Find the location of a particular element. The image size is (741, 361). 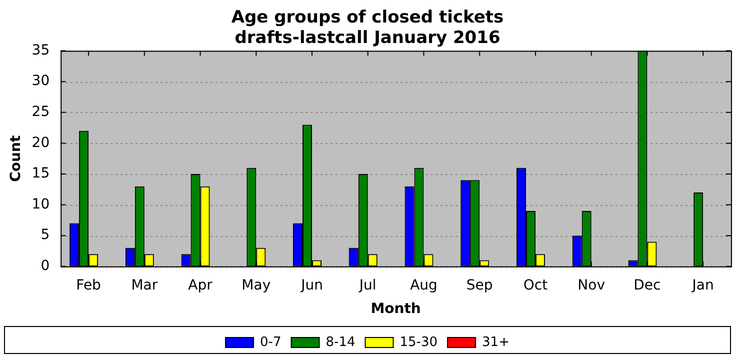

x-axis-title: Month is located at coordinates (395, 309).